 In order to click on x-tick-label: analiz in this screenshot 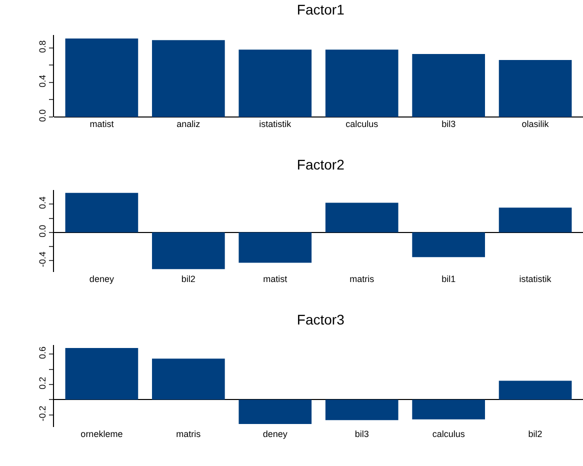, I will do `click(188, 124)`.